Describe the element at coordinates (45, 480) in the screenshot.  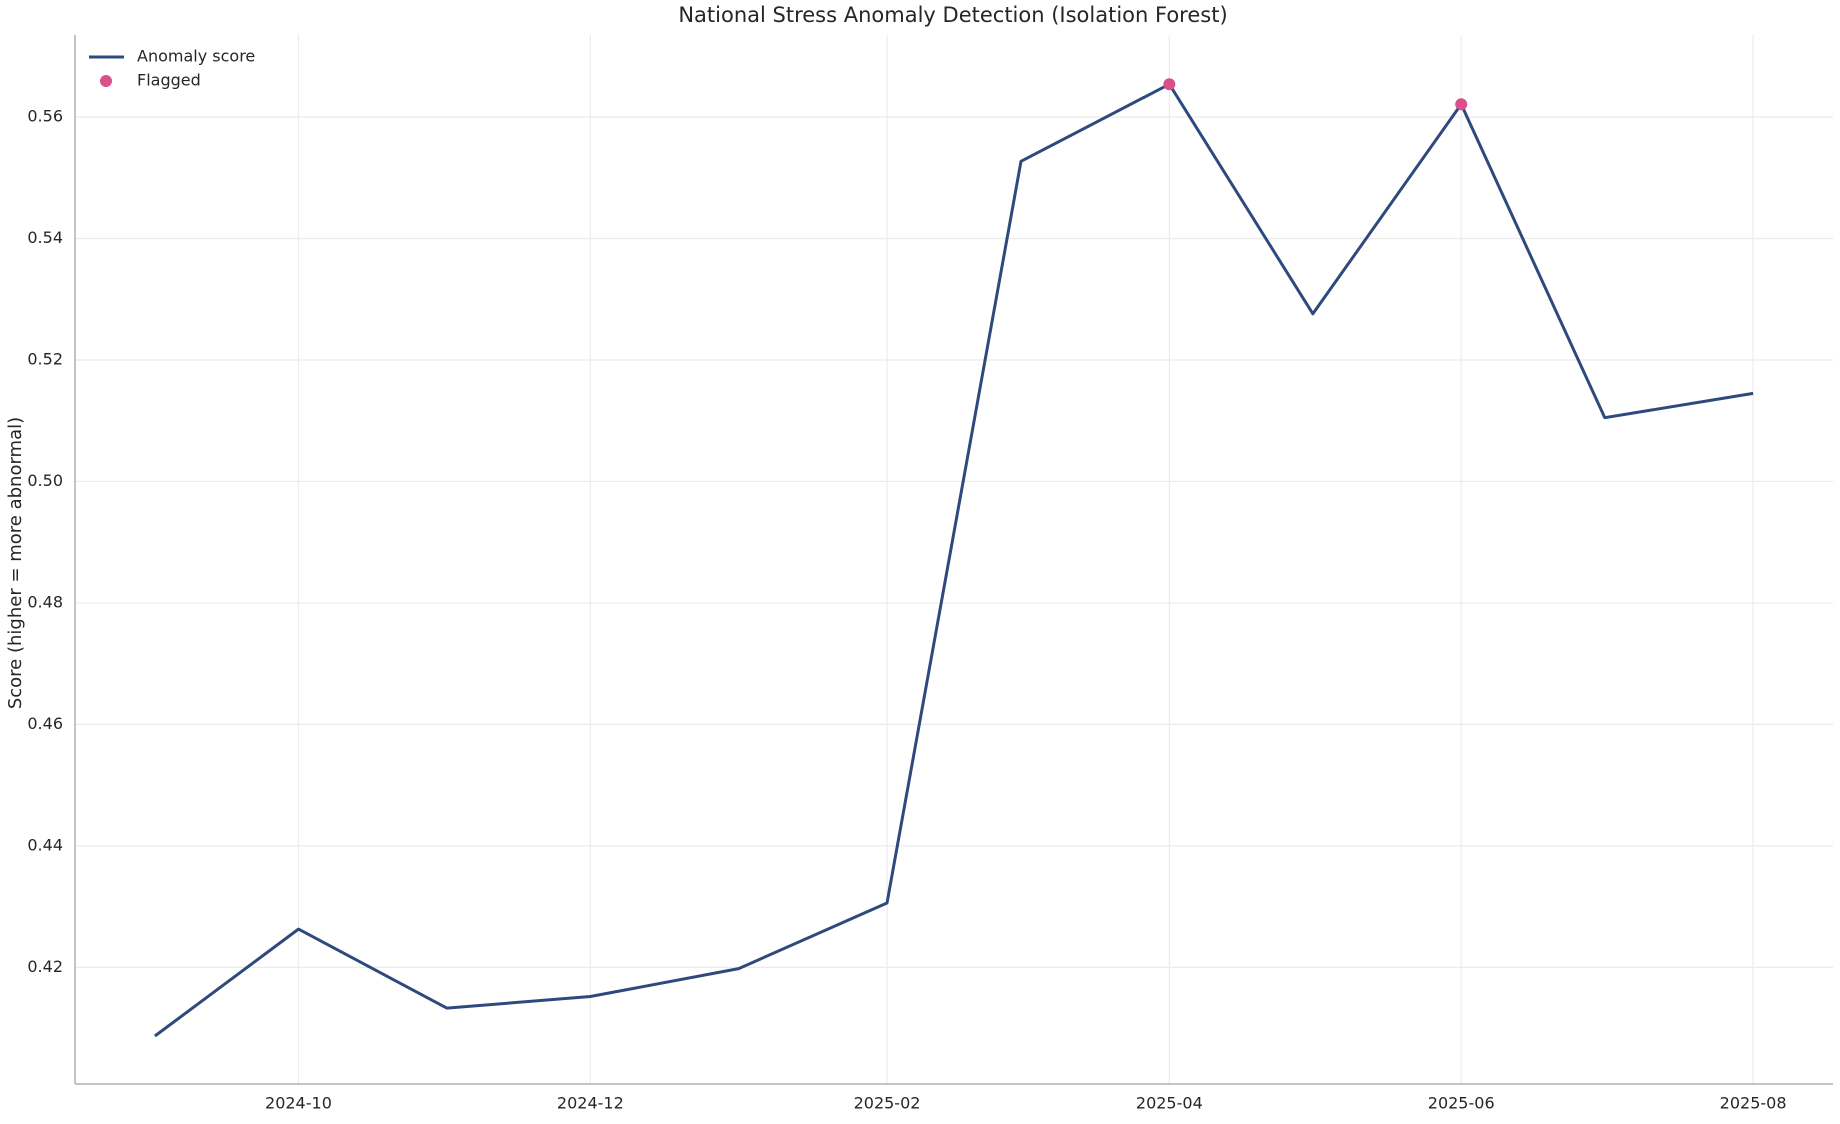
I see `y-tick-label: 0.50` at that location.